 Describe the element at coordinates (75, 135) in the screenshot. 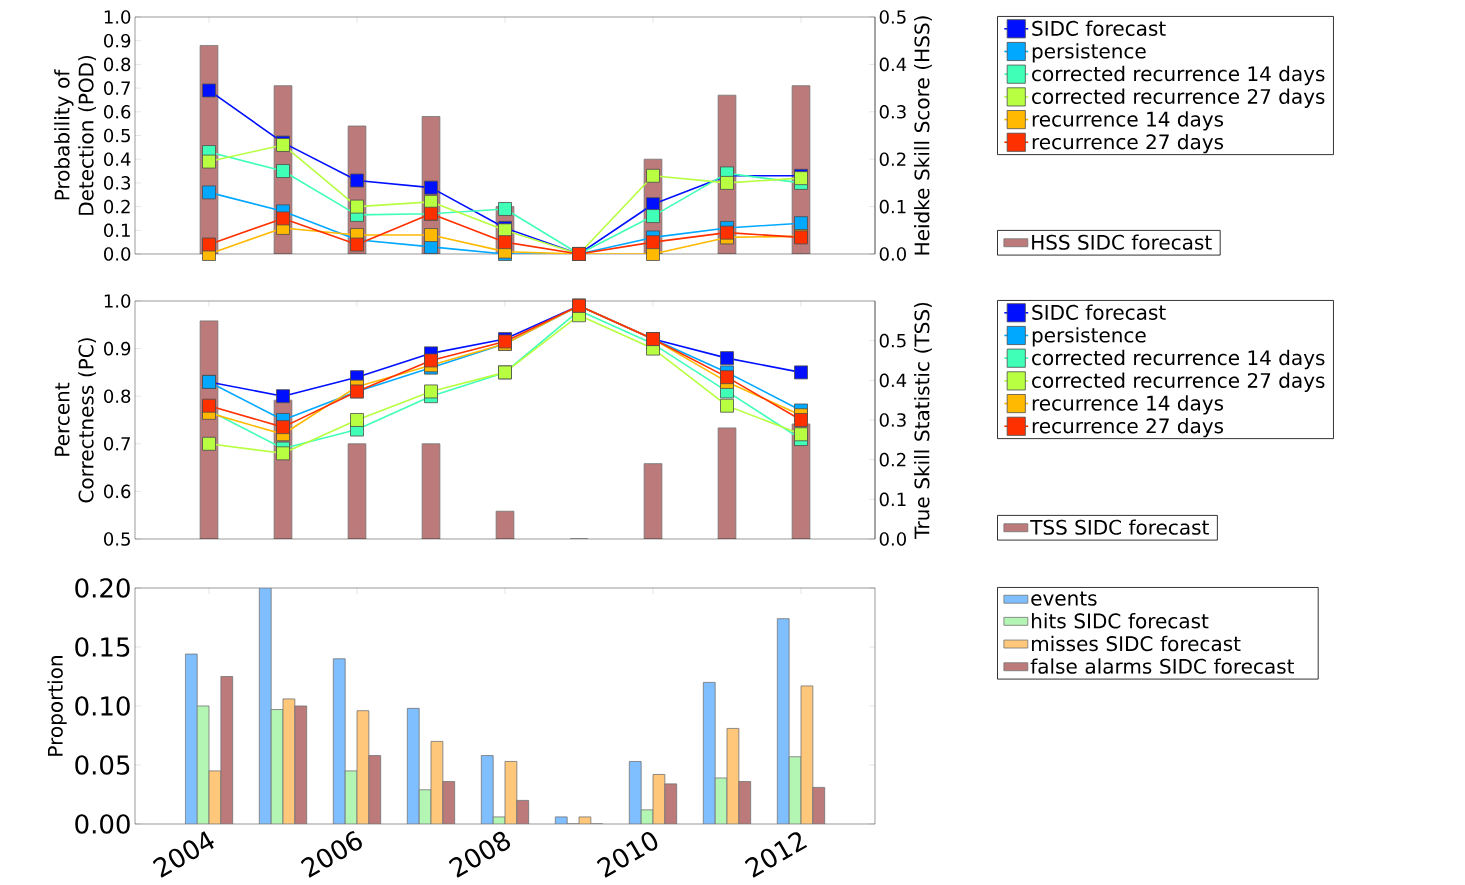

I see `y-axis-title: Probability of Detection (POD)` at that location.